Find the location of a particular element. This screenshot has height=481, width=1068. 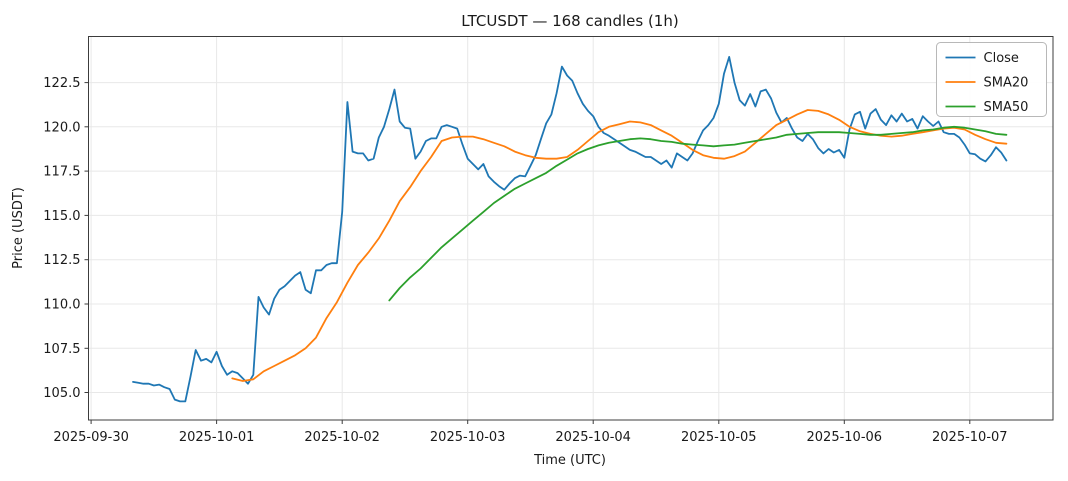

legend-label-close: Close is located at coordinates (1001, 58).